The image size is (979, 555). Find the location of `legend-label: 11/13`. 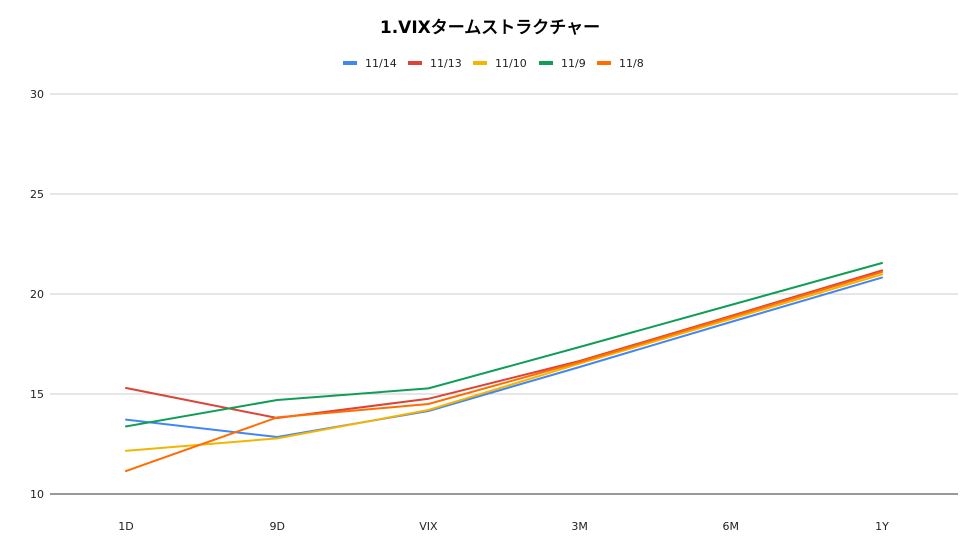

legend-label: 11/13 is located at coordinates (446, 63).